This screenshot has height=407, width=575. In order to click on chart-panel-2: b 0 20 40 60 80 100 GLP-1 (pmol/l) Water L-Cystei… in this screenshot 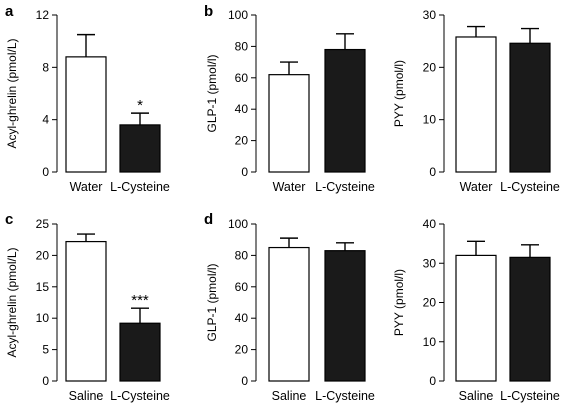, I will do `click(289, 98)`.